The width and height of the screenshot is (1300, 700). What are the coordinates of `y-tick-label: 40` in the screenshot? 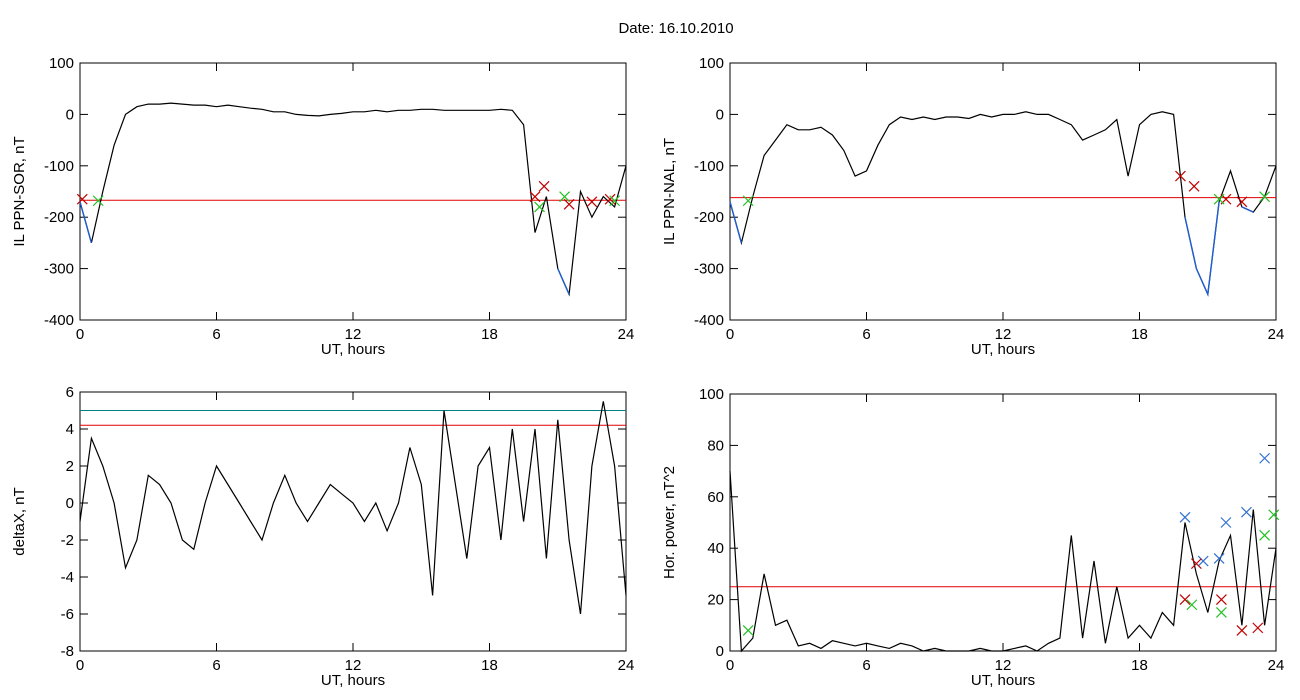 It's located at (715, 548).